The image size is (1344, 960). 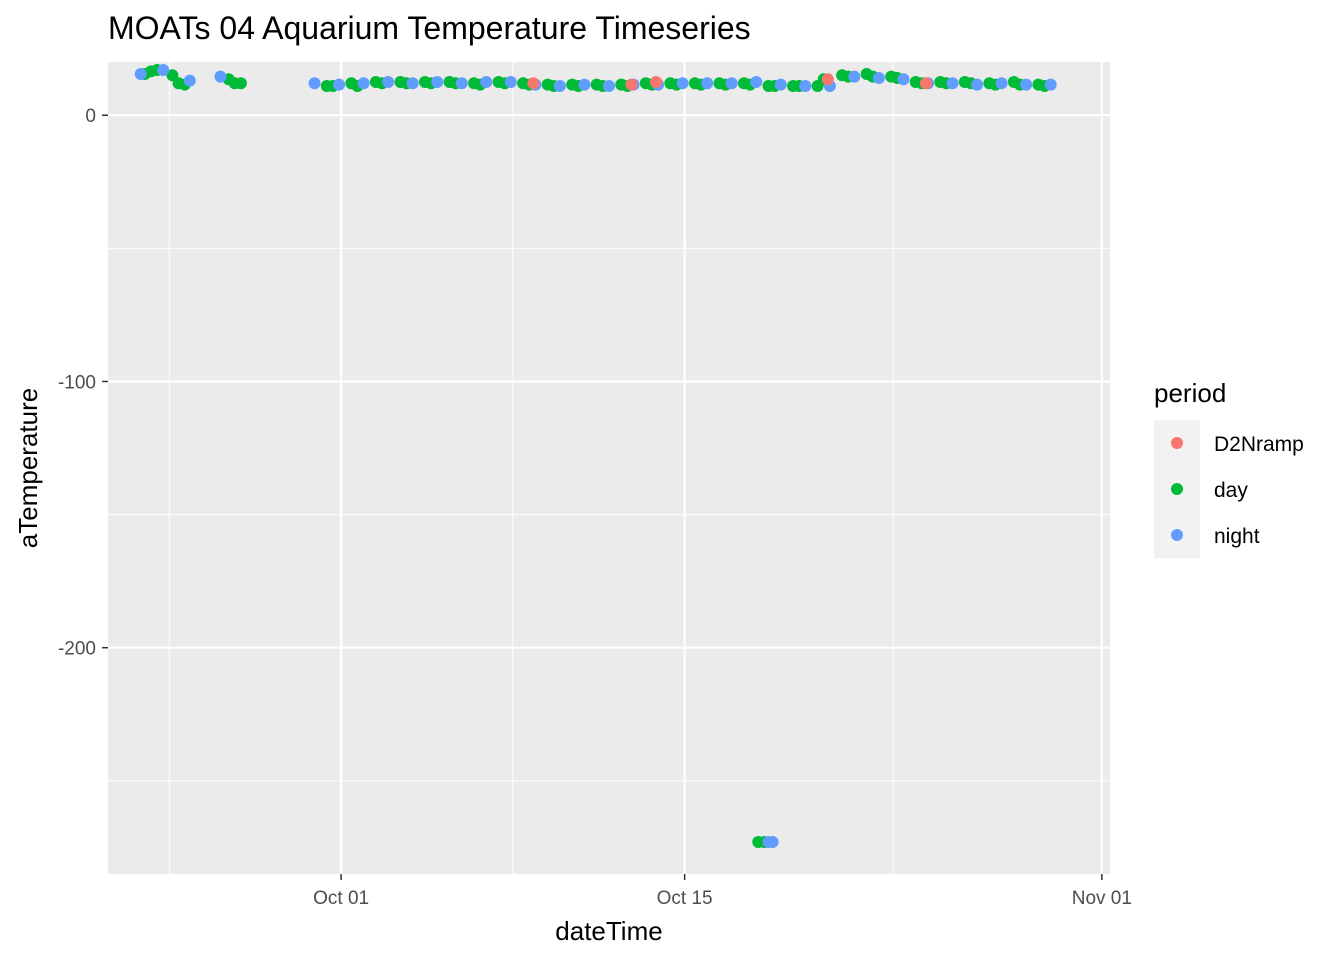 What do you see at coordinates (90, 116) in the screenshot?
I see `y-tick-label: 0` at bounding box center [90, 116].